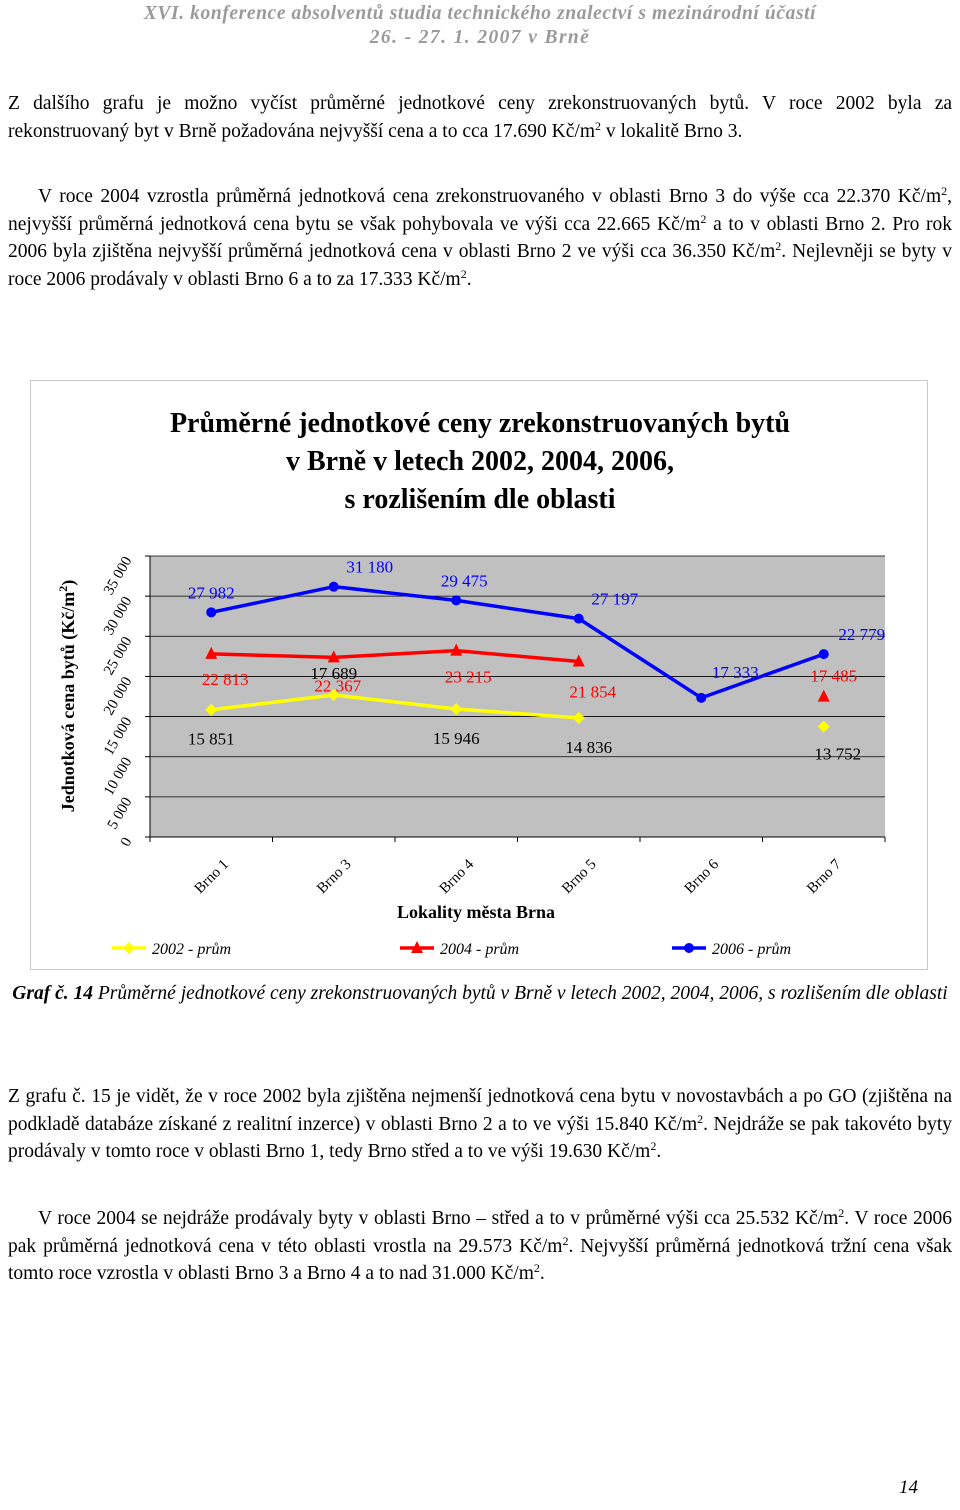  I want to click on data-label: 14 836, so click(588, 747).